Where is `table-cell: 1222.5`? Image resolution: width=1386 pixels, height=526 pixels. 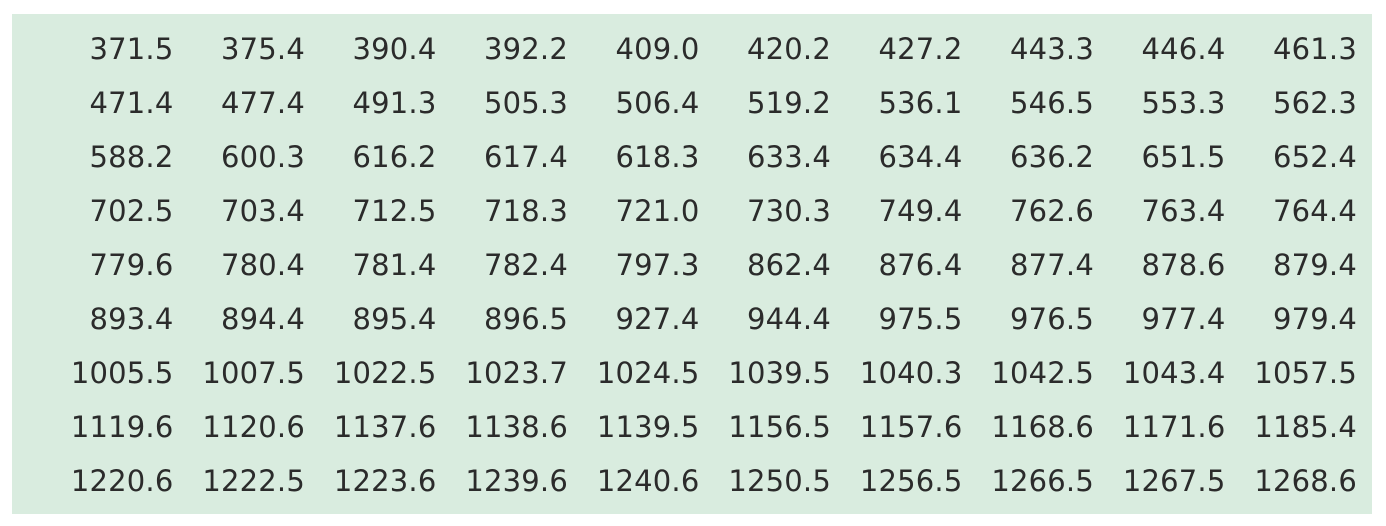 table-cell: 1222.5 is located at coordinates (253, 481).